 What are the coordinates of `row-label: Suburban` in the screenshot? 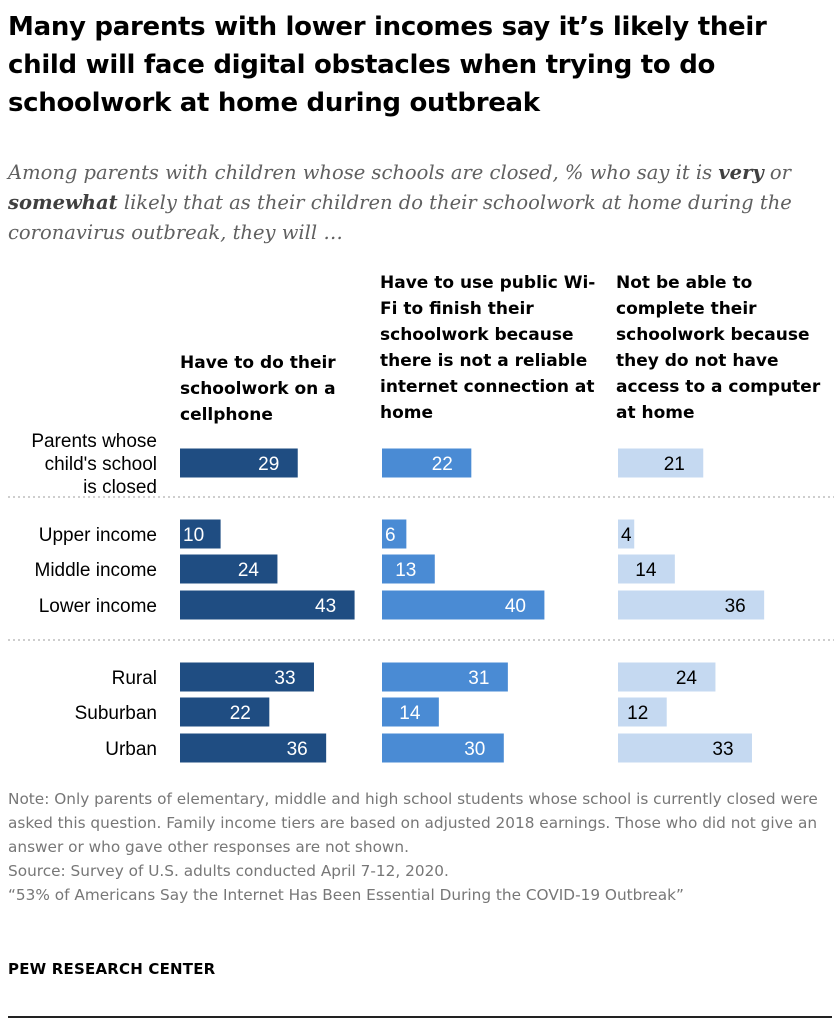 It's located at (116, 713).